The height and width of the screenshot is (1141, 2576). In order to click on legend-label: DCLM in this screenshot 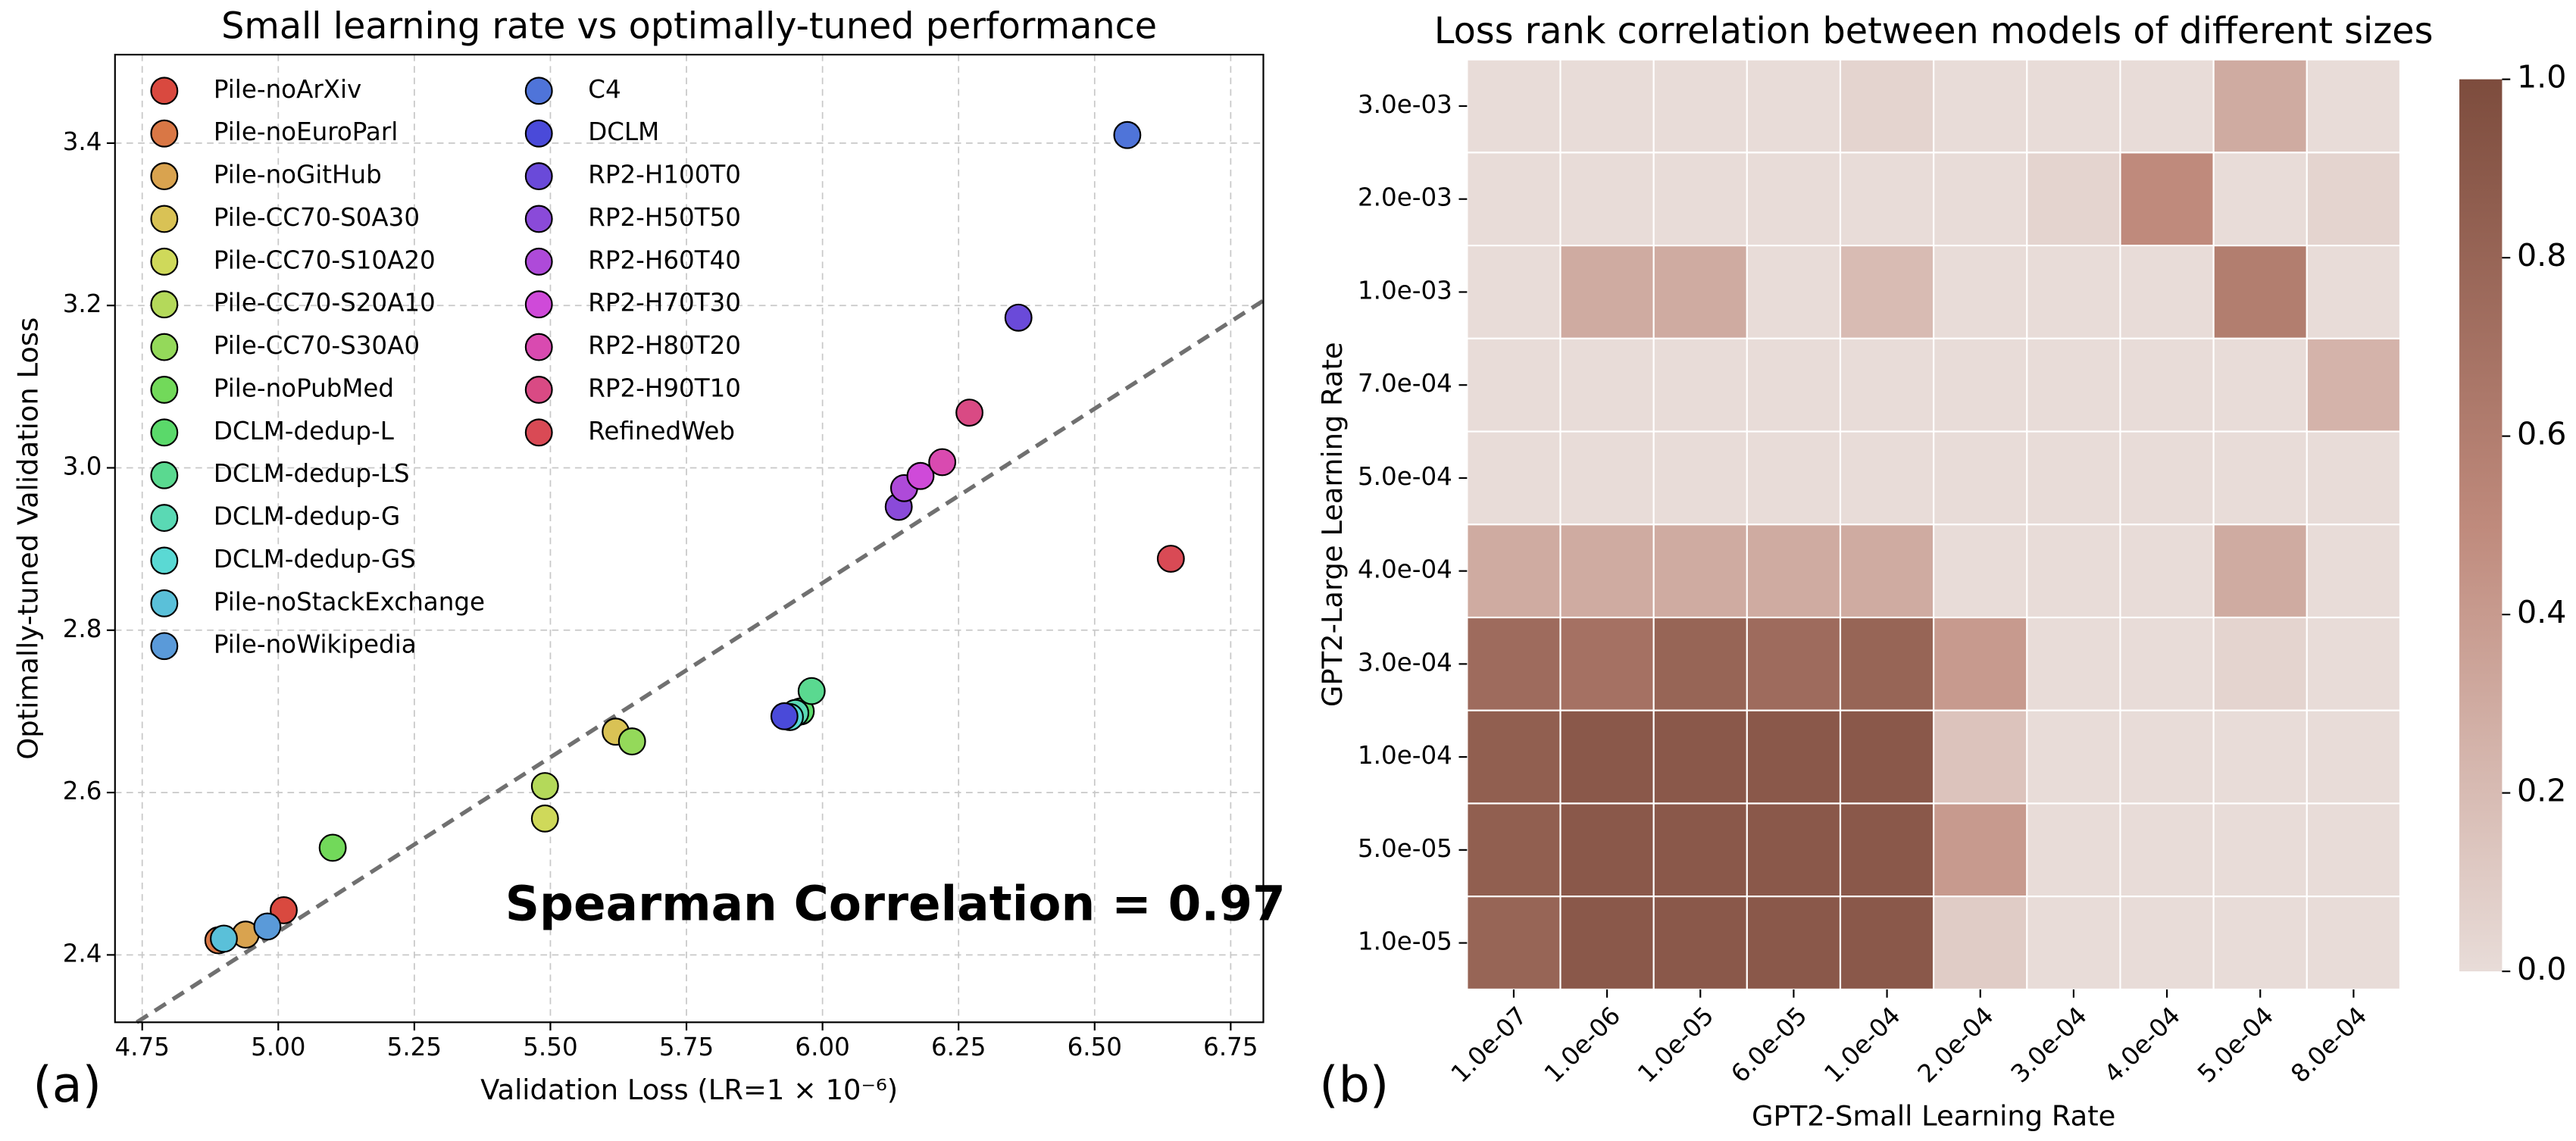, I will do `click(623, 131)`.